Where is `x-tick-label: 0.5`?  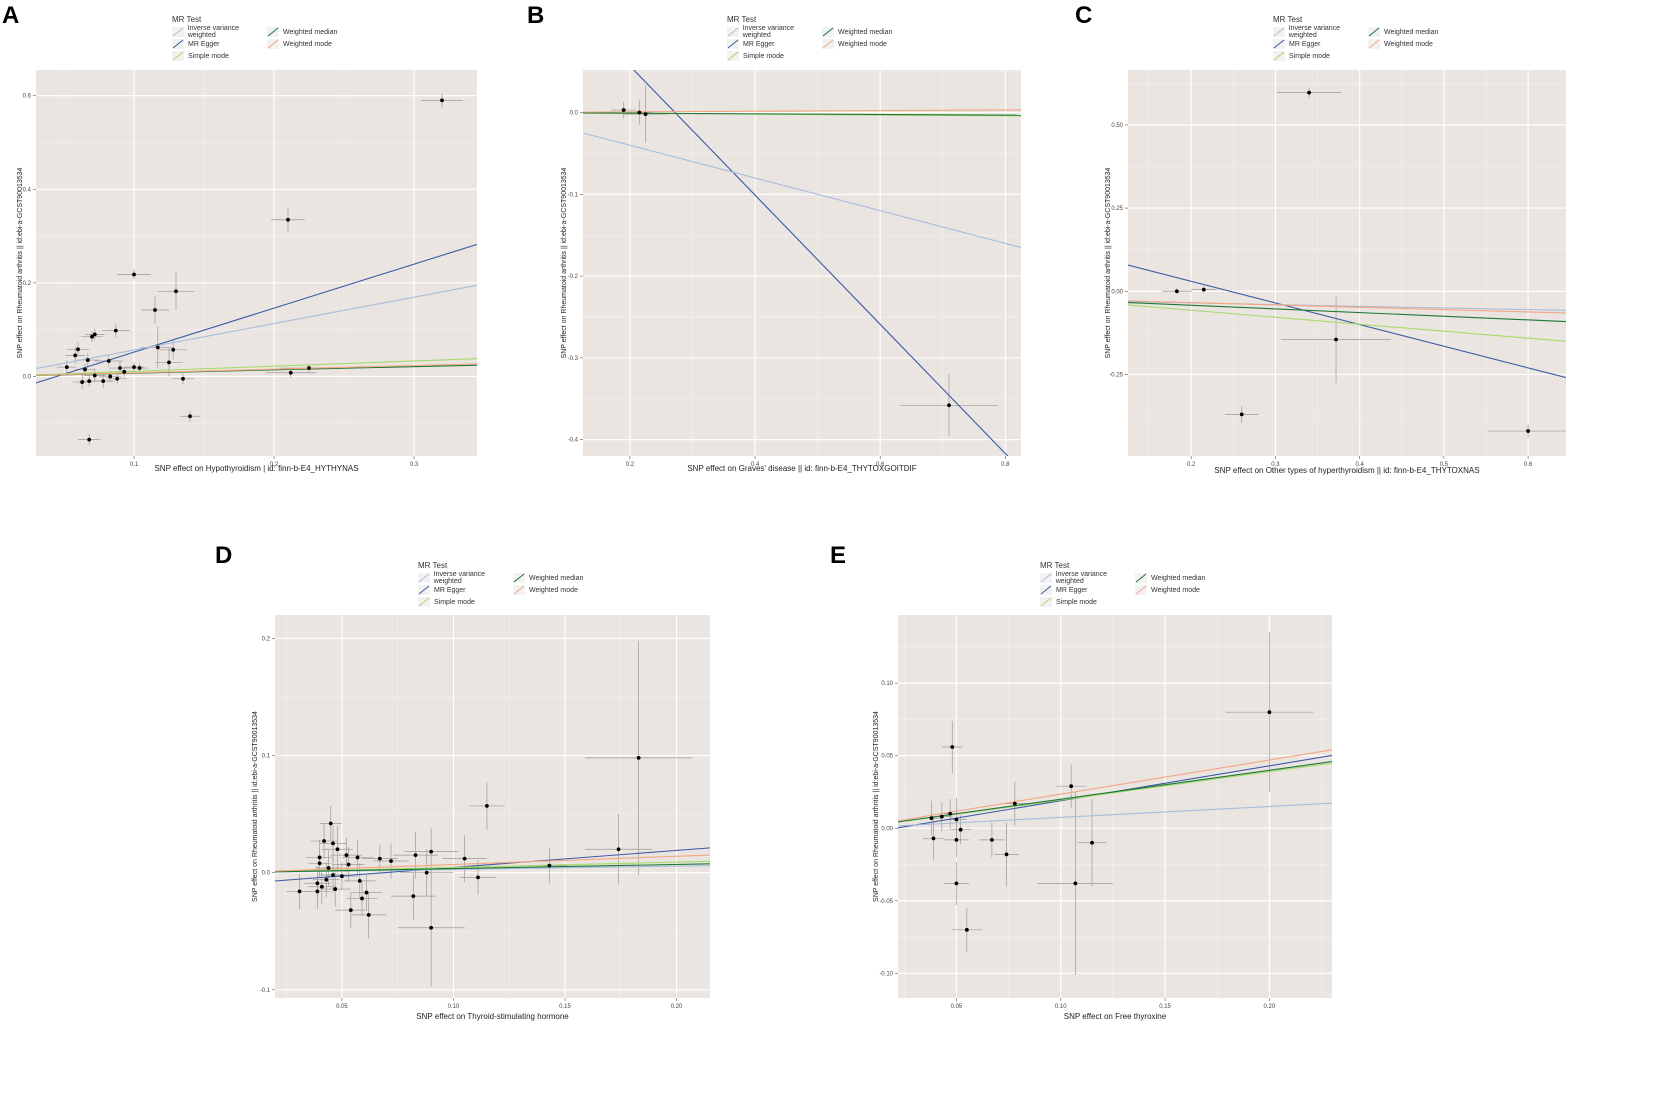 x-tick-label: 0.5 is located at coordinates (1444, 465).